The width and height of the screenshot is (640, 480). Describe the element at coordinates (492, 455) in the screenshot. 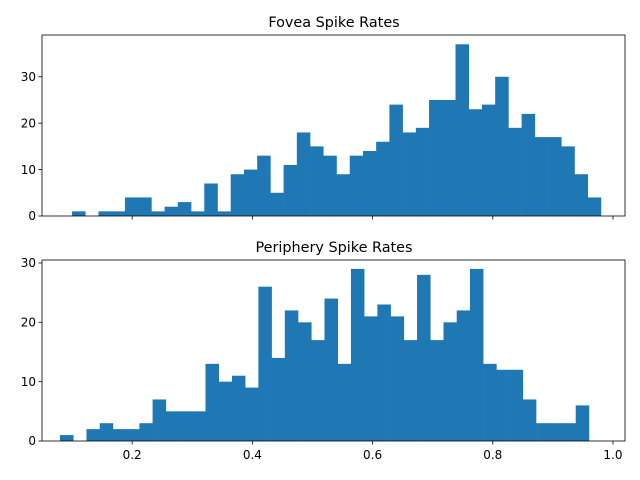

I see `periphery-x-tick-label: 0.8` at that location.